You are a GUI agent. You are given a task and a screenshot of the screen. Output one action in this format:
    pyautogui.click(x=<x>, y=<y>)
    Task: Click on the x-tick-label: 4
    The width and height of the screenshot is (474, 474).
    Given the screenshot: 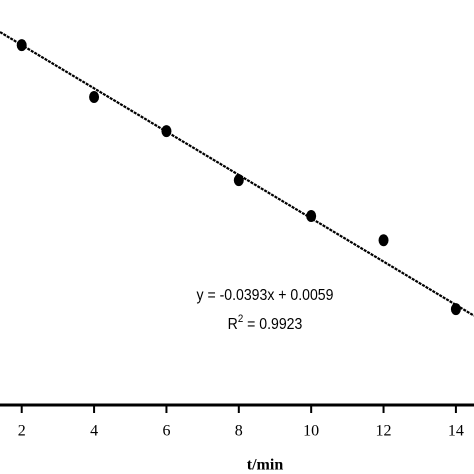 What is the action you would take?
    pyautogui.click(x=94, y=431)
    